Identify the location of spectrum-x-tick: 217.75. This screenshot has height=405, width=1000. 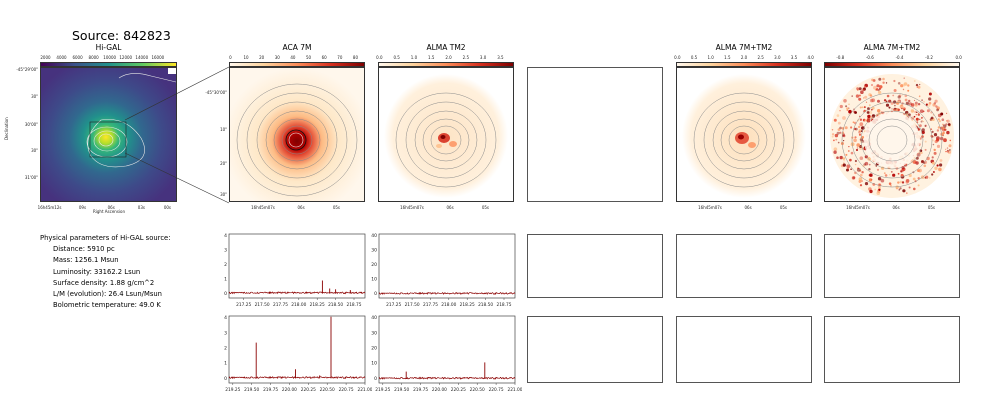
(280, 305).